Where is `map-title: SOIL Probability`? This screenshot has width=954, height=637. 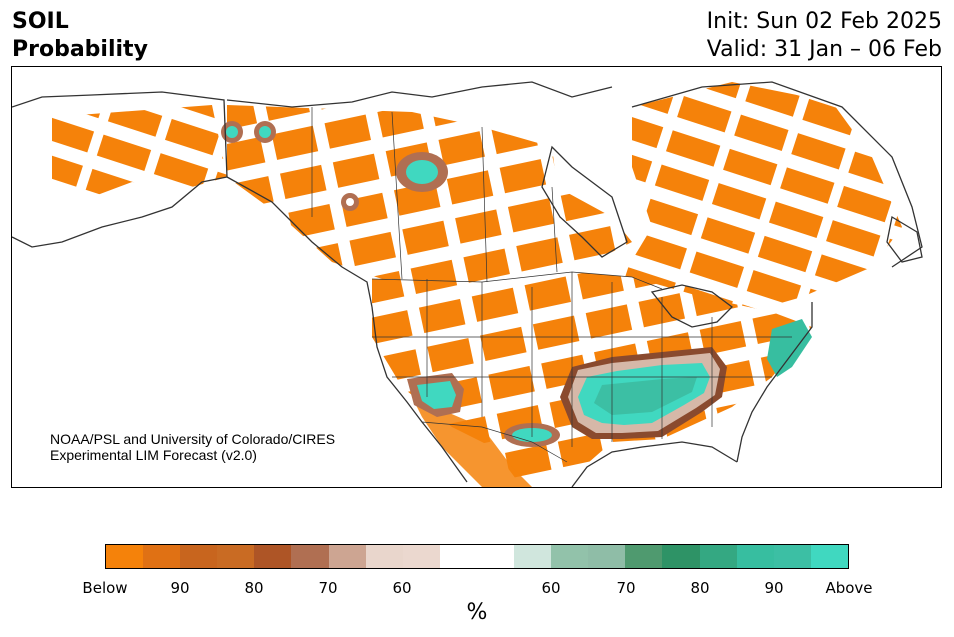
map-title: SOIL Probability is located at coordinates (80, 36).